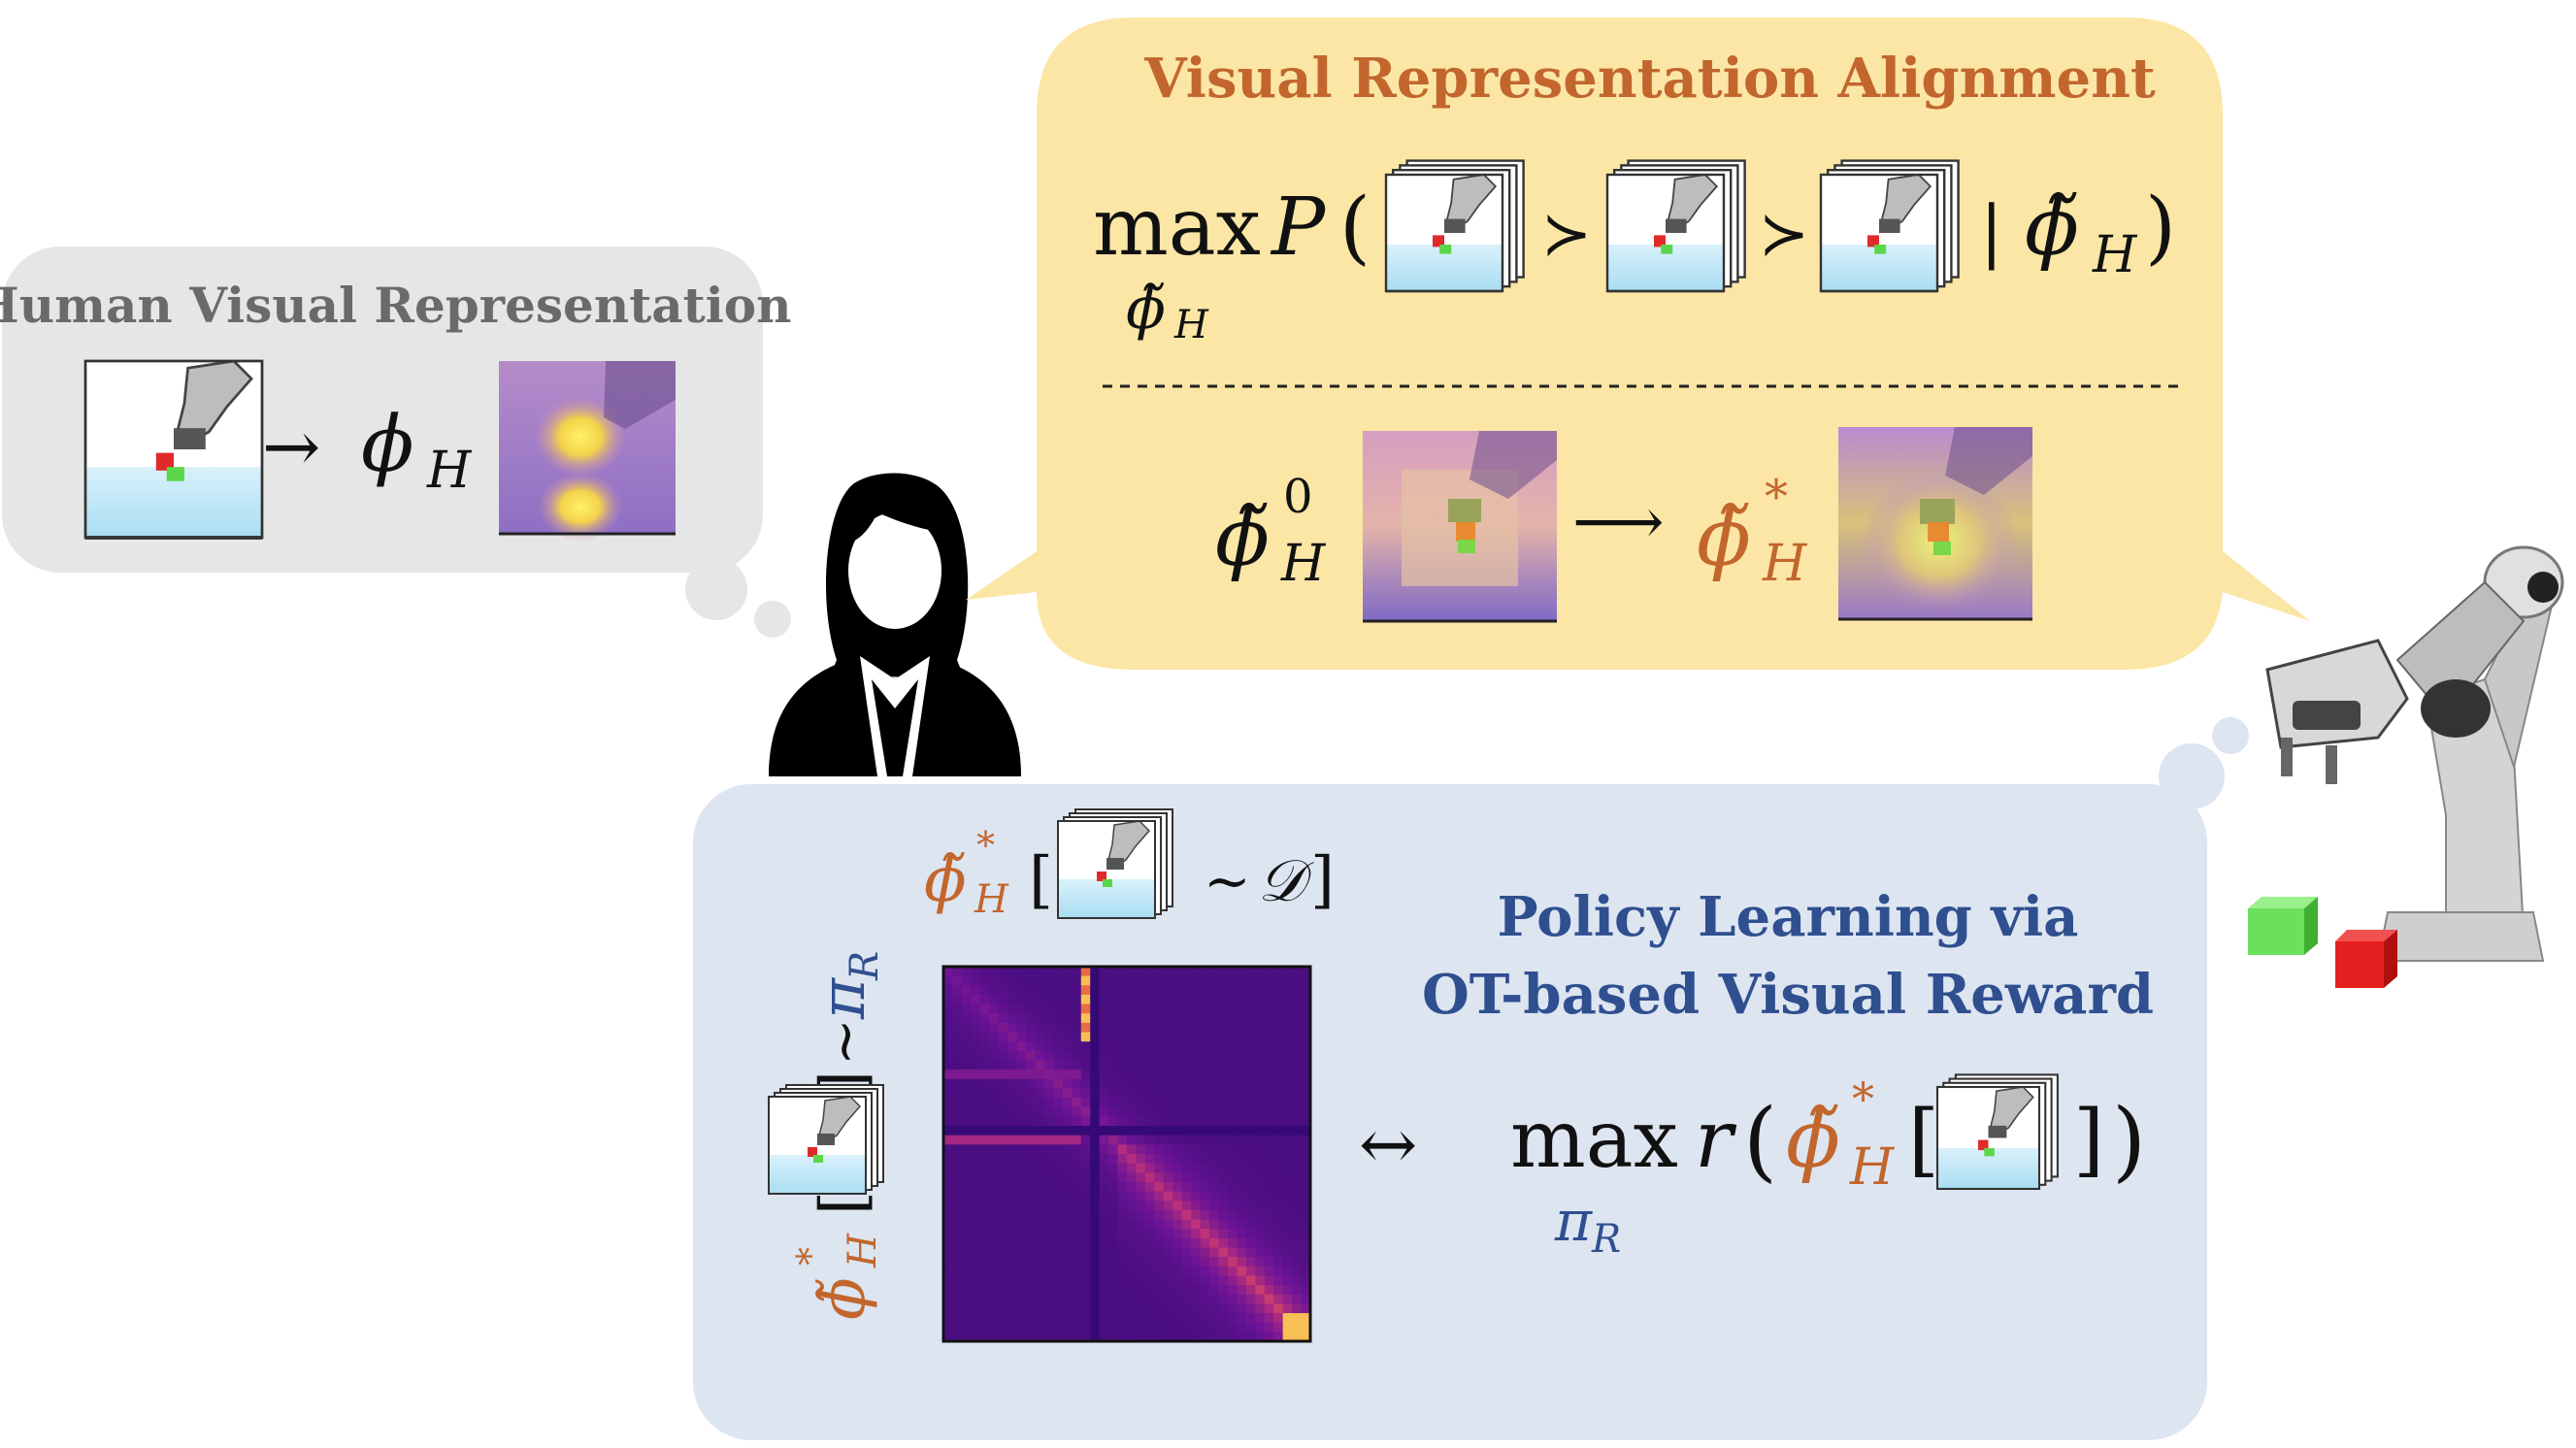 The height and width of the screenshot is (1448, 2576). What do you see at coordinates (1191, 325) in the screenshot?
I see `alignment-max-phi-sub: H` at bounding box center [1191, 325].